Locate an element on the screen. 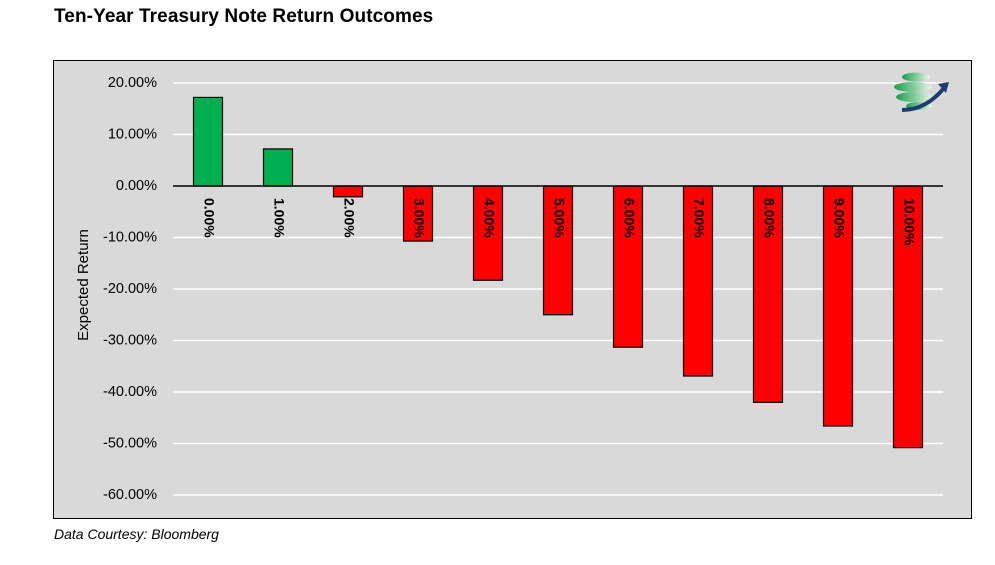  category-label: 9.00% is located at coordinates (839, 218).